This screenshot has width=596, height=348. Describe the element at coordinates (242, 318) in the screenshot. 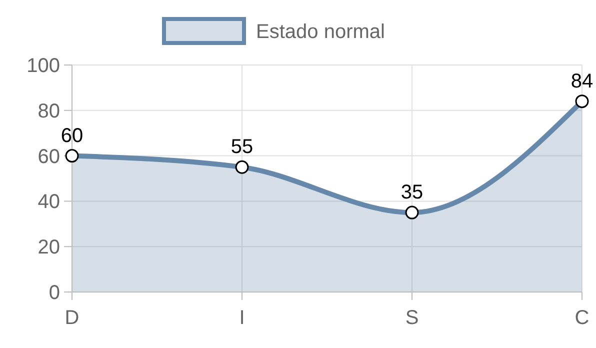

I see `x-tick-label: I` at that location.